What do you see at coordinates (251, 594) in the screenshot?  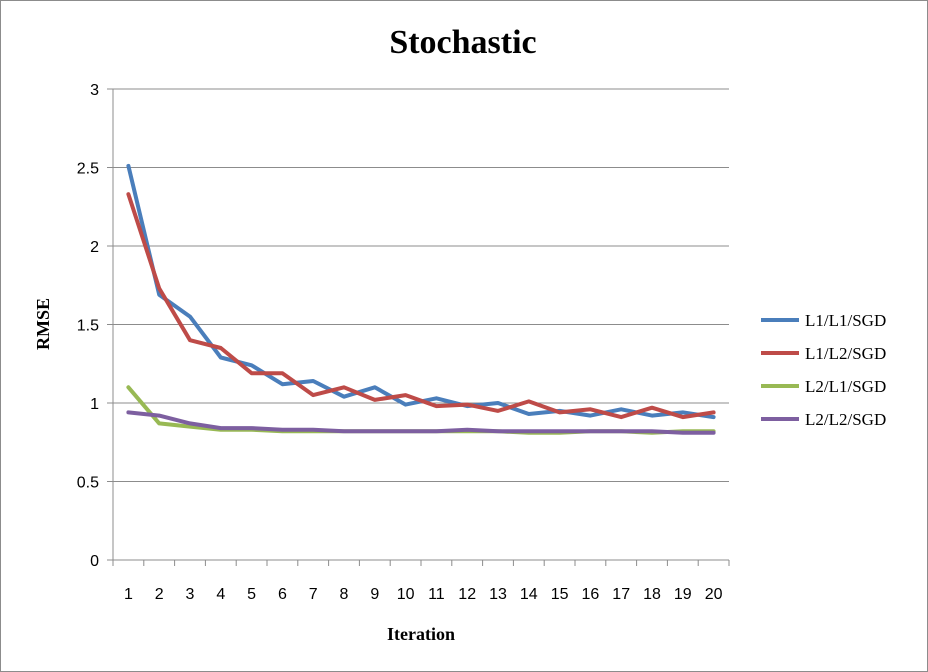 I see `x-tick-label: 5` at bounding box center [251, 594].